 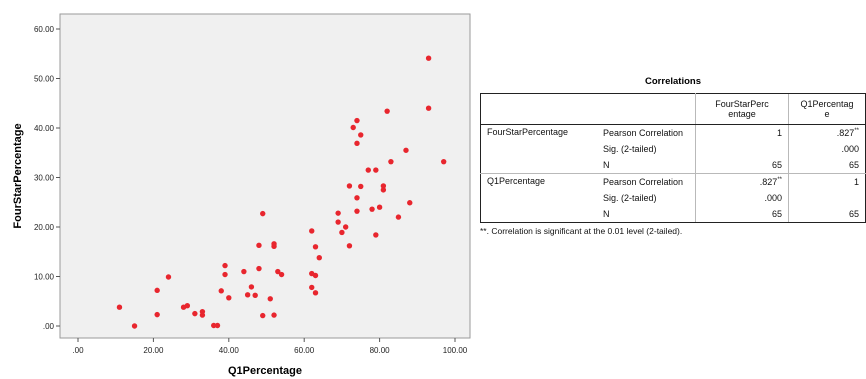 I want to click on x-tick-label: 60.00, so click(x=304, y=350).